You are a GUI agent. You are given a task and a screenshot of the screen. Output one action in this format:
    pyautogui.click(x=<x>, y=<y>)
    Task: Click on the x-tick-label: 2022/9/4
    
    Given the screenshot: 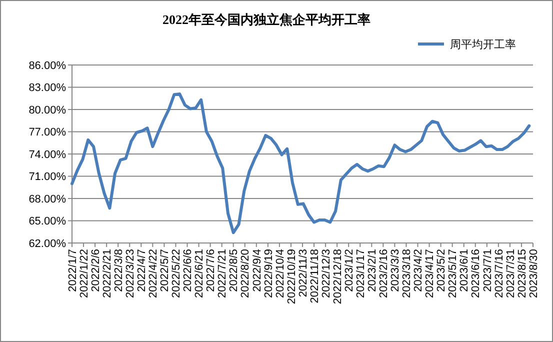 What is the action you would take?
    pyautogui.click(x=257, y=270)
    